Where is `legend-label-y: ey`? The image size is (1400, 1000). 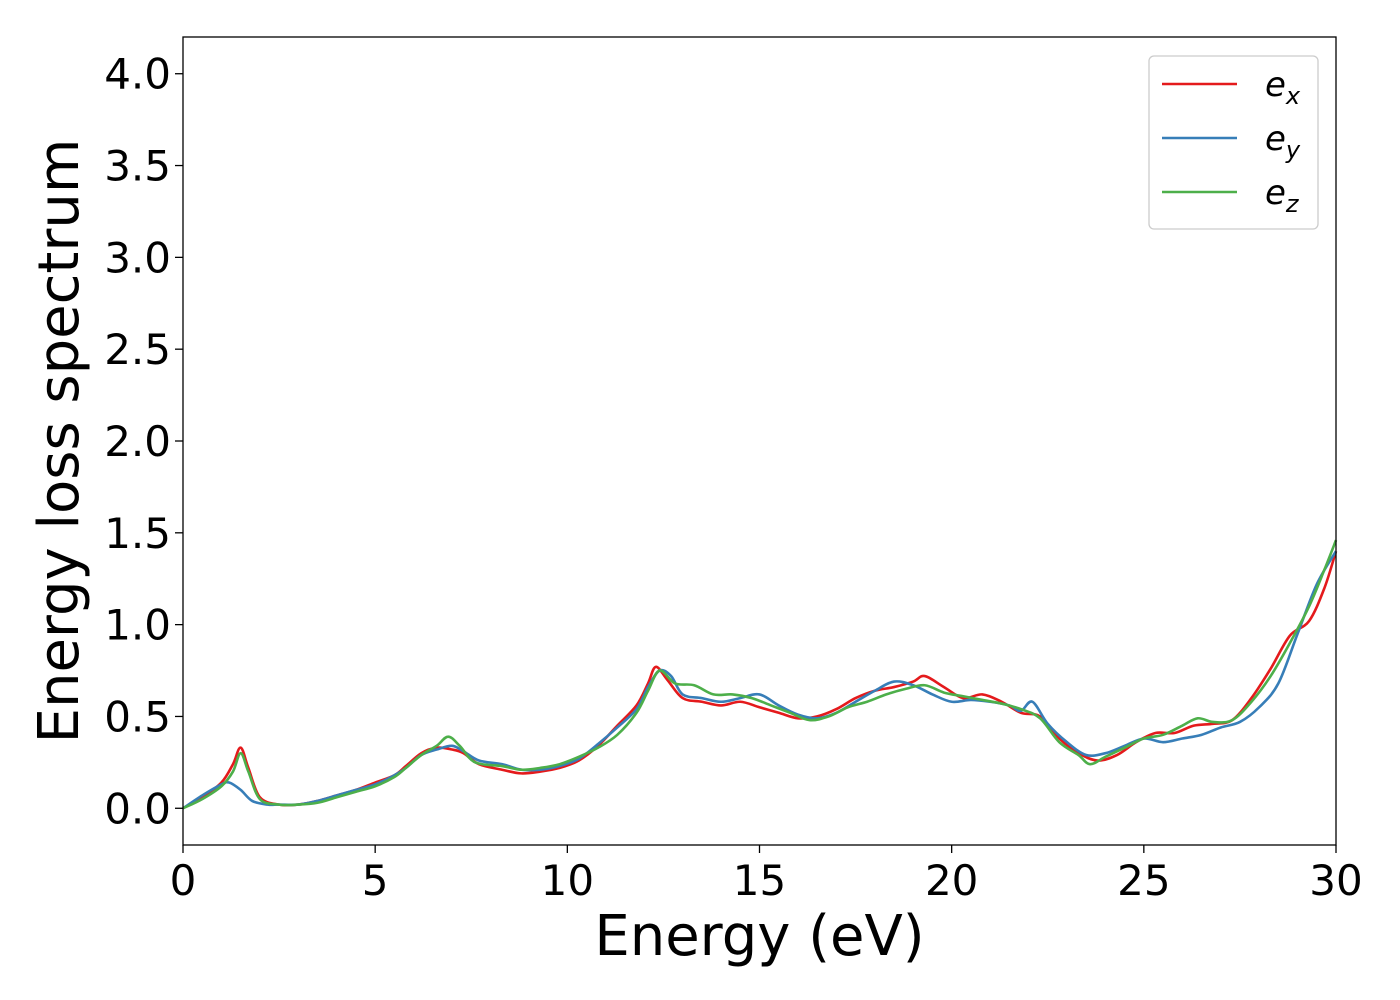
legend-label-y: ey is located at coordinates (1283, 141).